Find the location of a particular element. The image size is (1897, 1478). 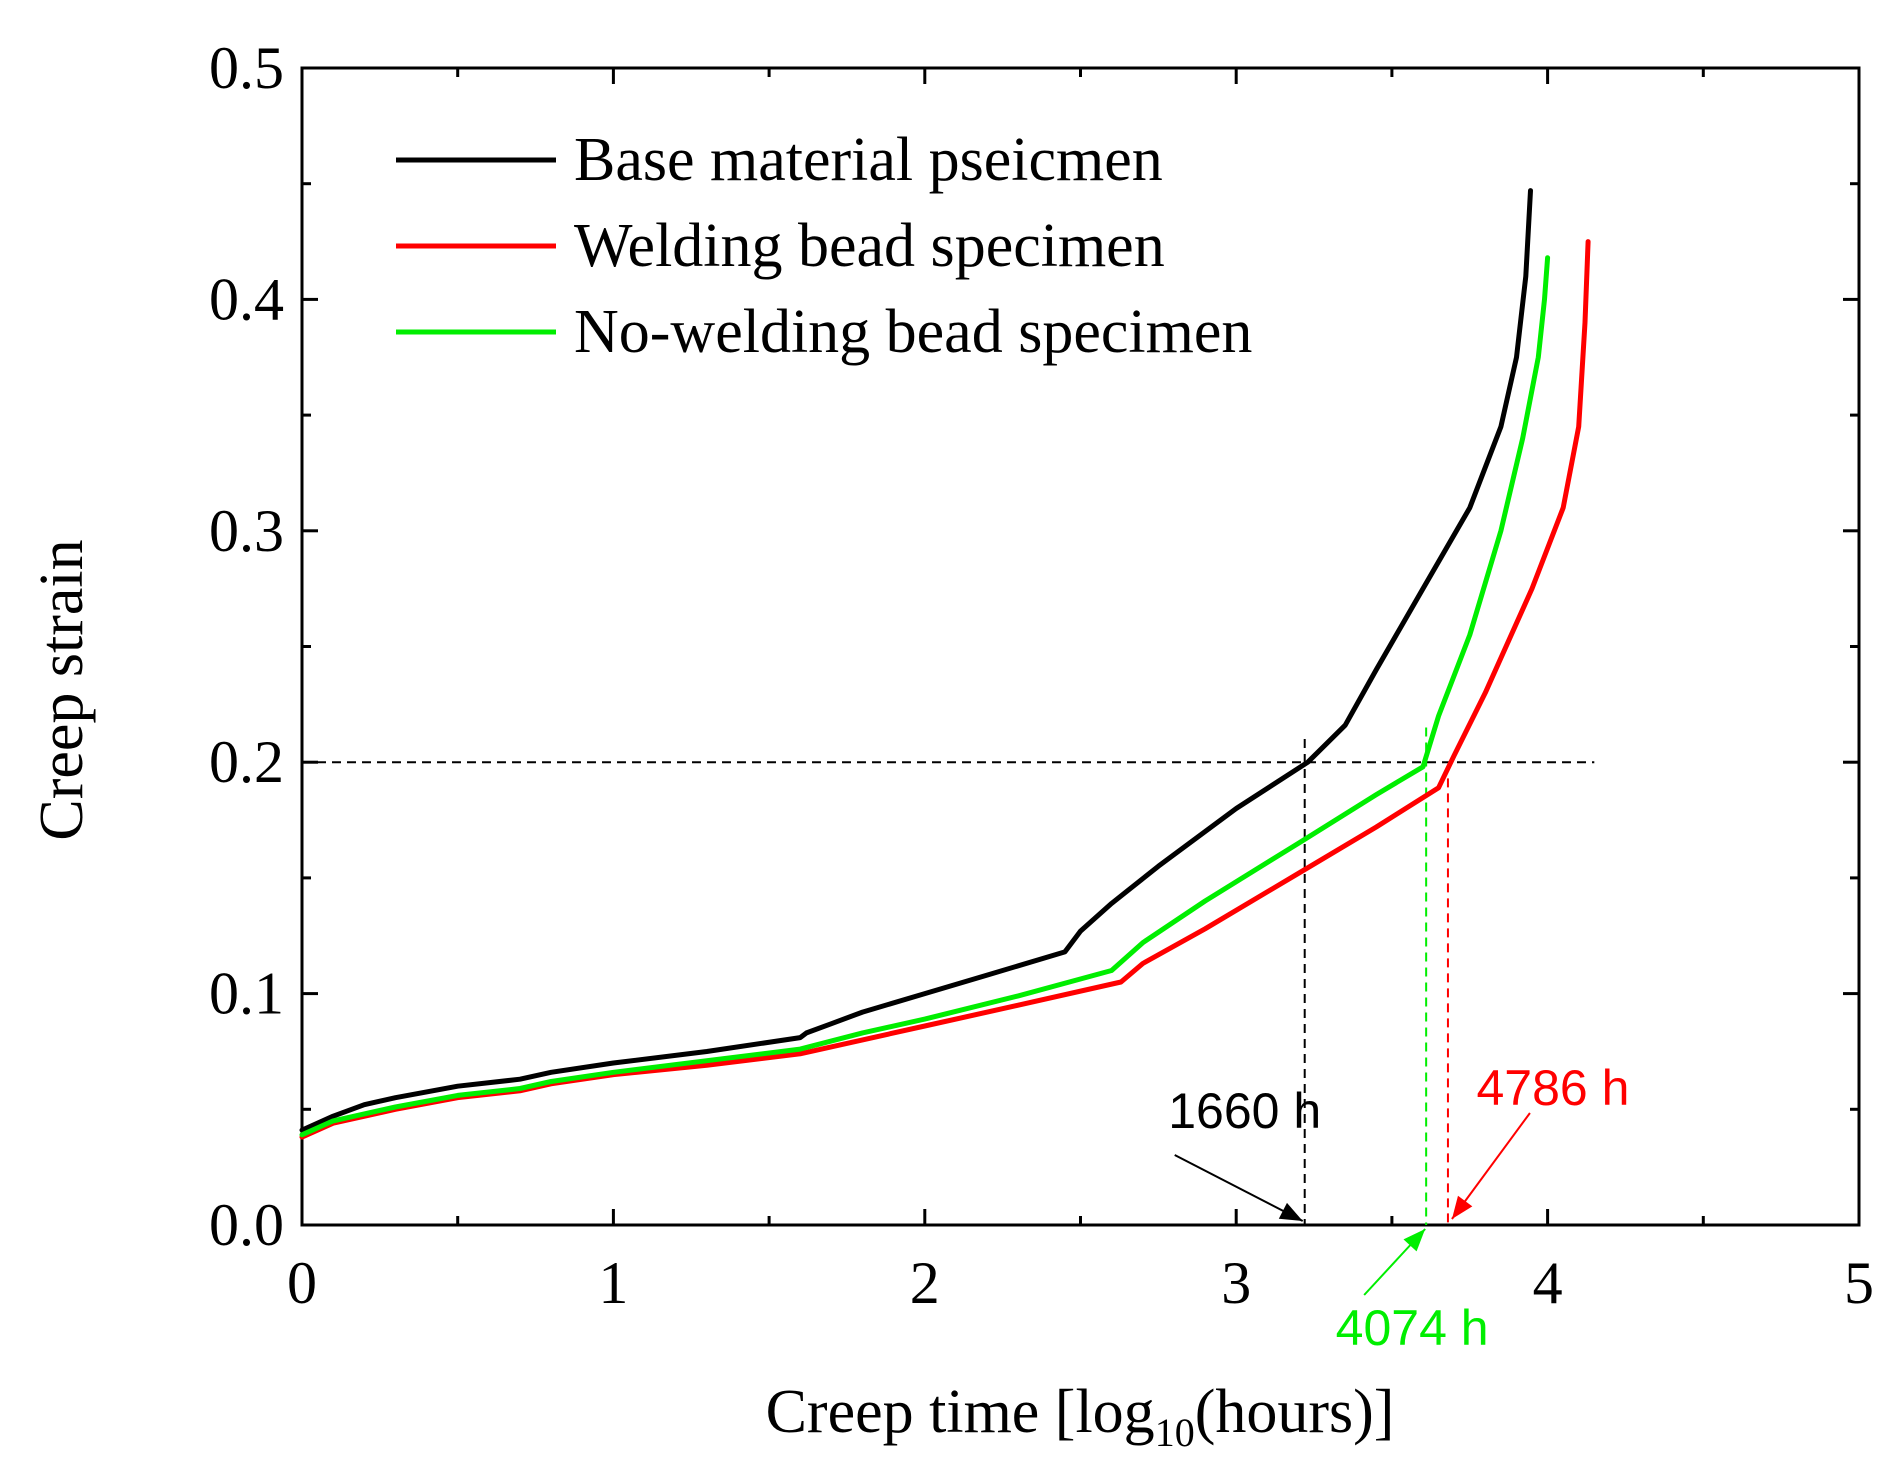

y-tick-label: 0.2 is located at coordinates (246, 762).